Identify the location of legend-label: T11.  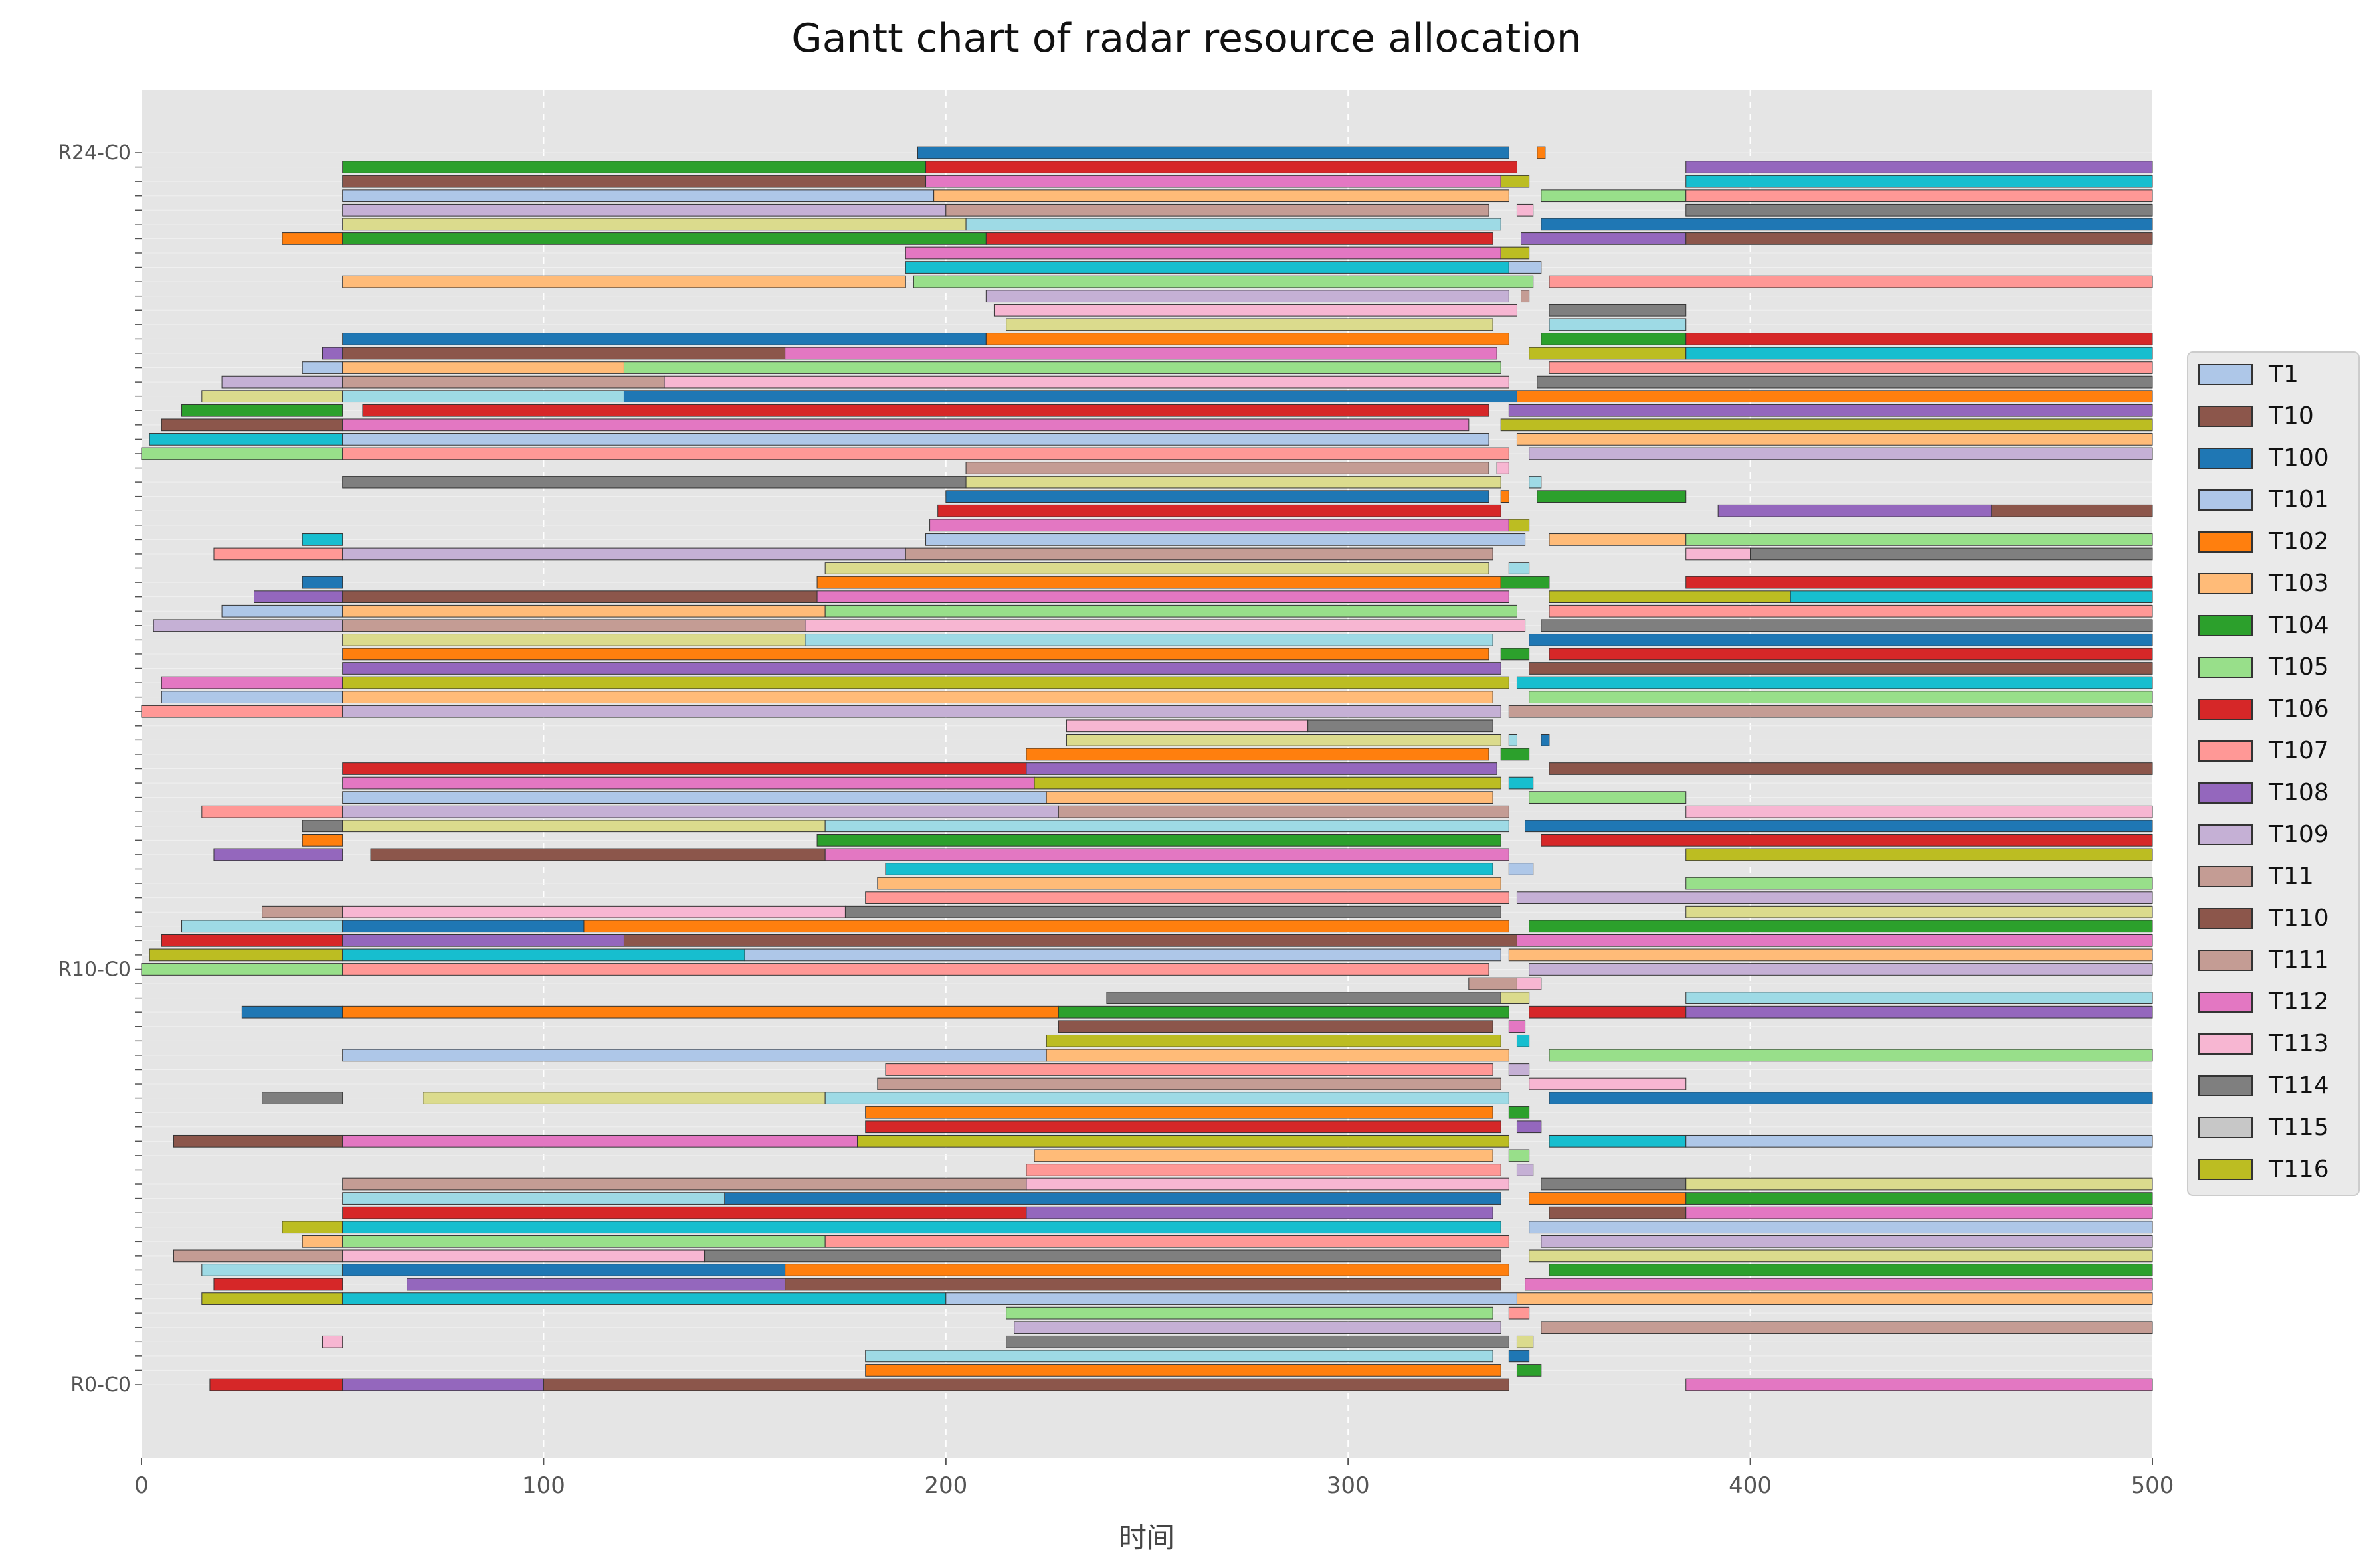
(2291, 876).